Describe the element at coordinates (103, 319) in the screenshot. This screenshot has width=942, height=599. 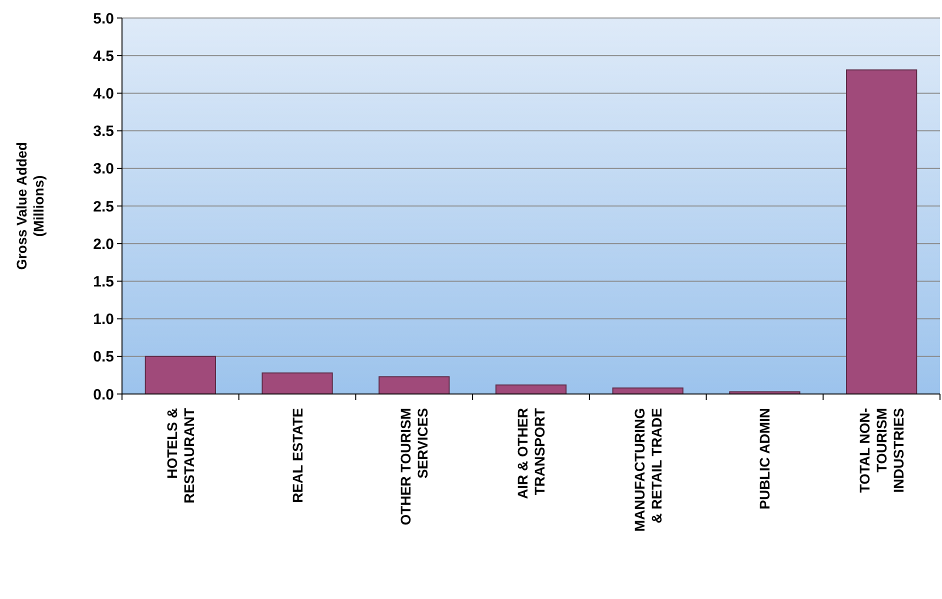
I see `y-tick-label: 1.0` at that location.